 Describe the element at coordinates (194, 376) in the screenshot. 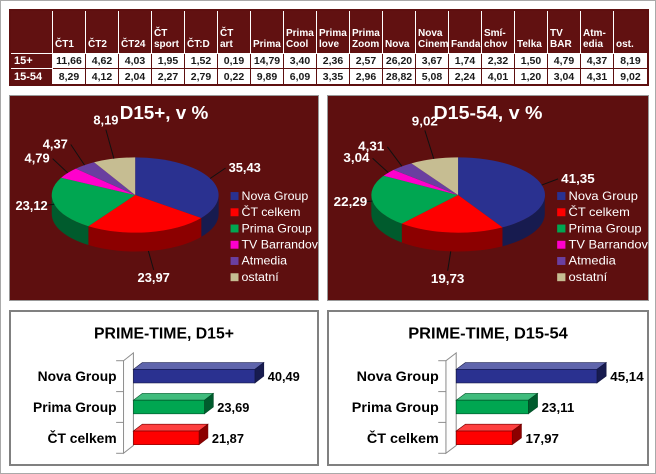

I see `bar-nova-group` at that location.